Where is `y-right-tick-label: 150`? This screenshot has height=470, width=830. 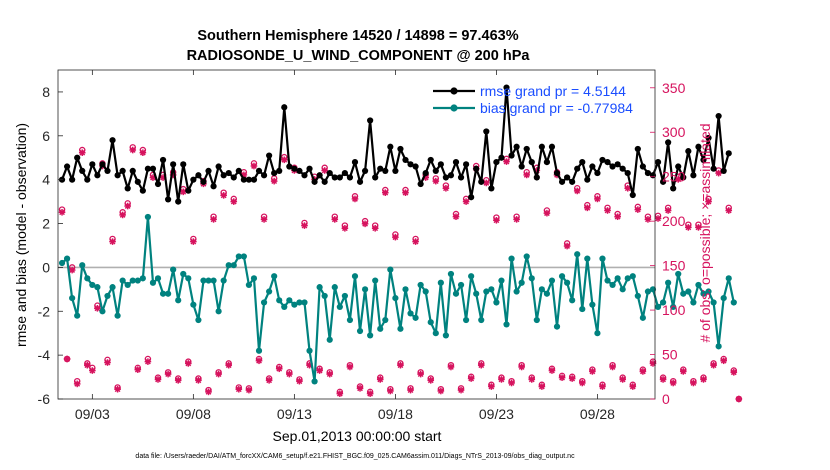
y-right-tick-label: 150 is located at coordinates (674, 266).